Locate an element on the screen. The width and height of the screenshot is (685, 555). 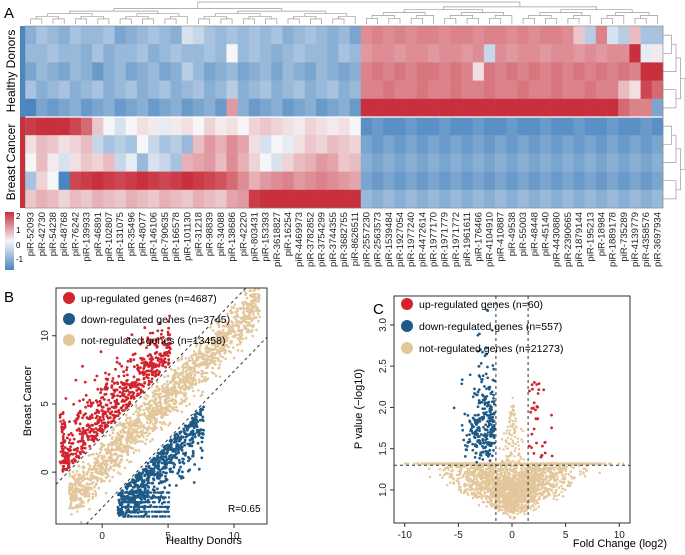
heatmap-column-label: piR-3754299 is located at coordinates (322, 239).